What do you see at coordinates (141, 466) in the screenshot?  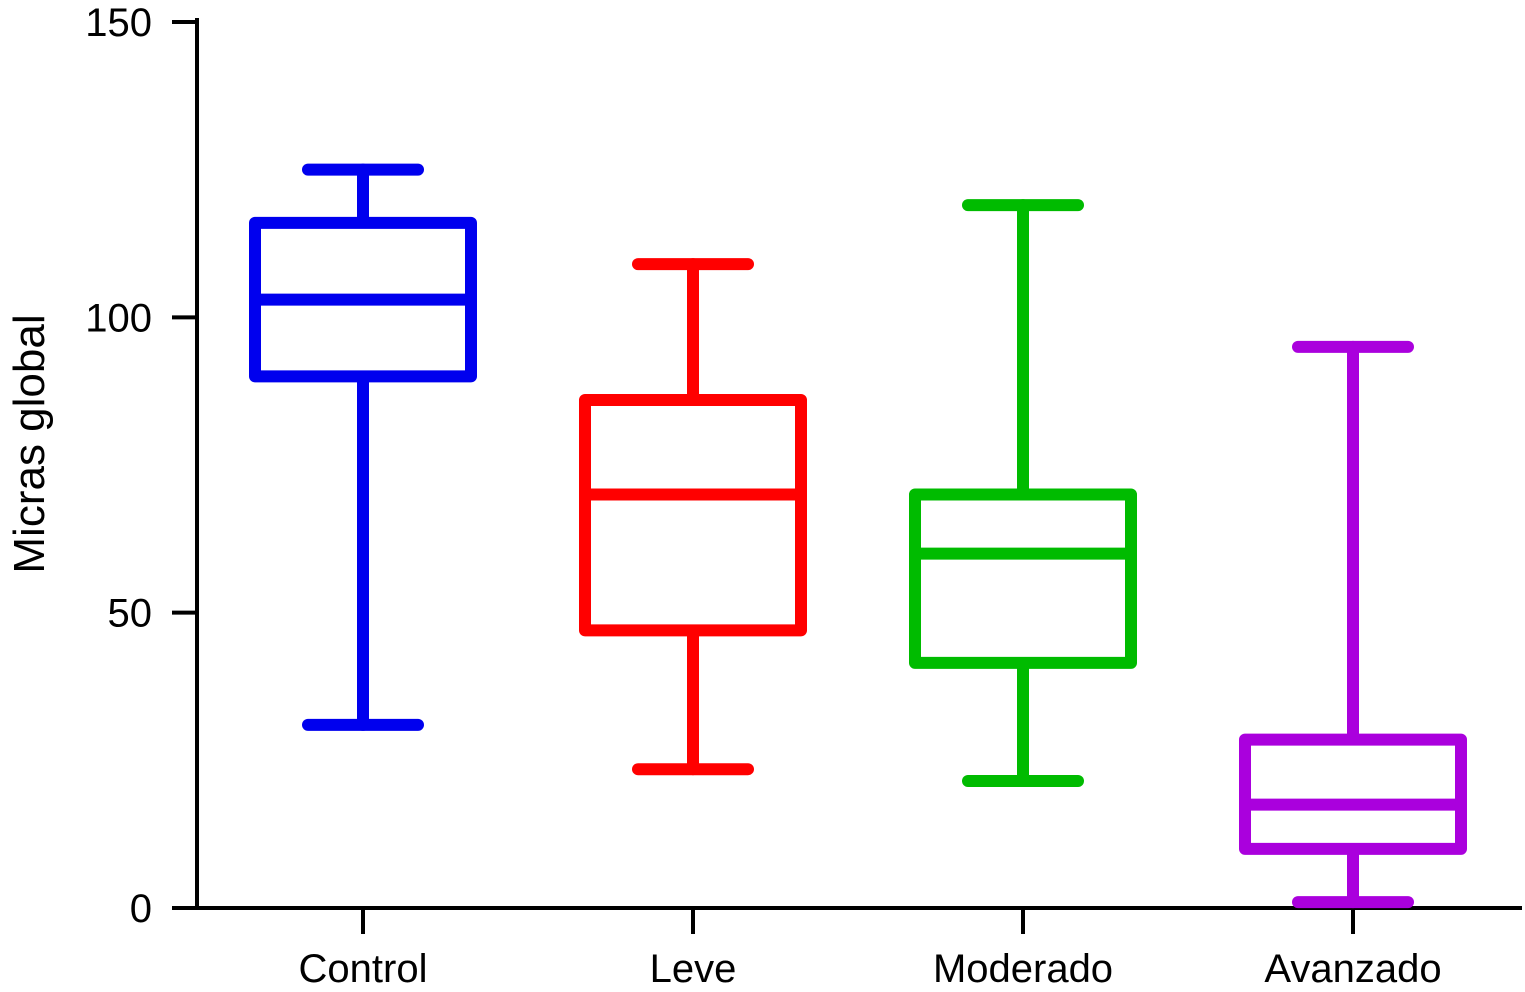 I see `y-ticks: 0 50 100 150` at bounding box center [141, 466].